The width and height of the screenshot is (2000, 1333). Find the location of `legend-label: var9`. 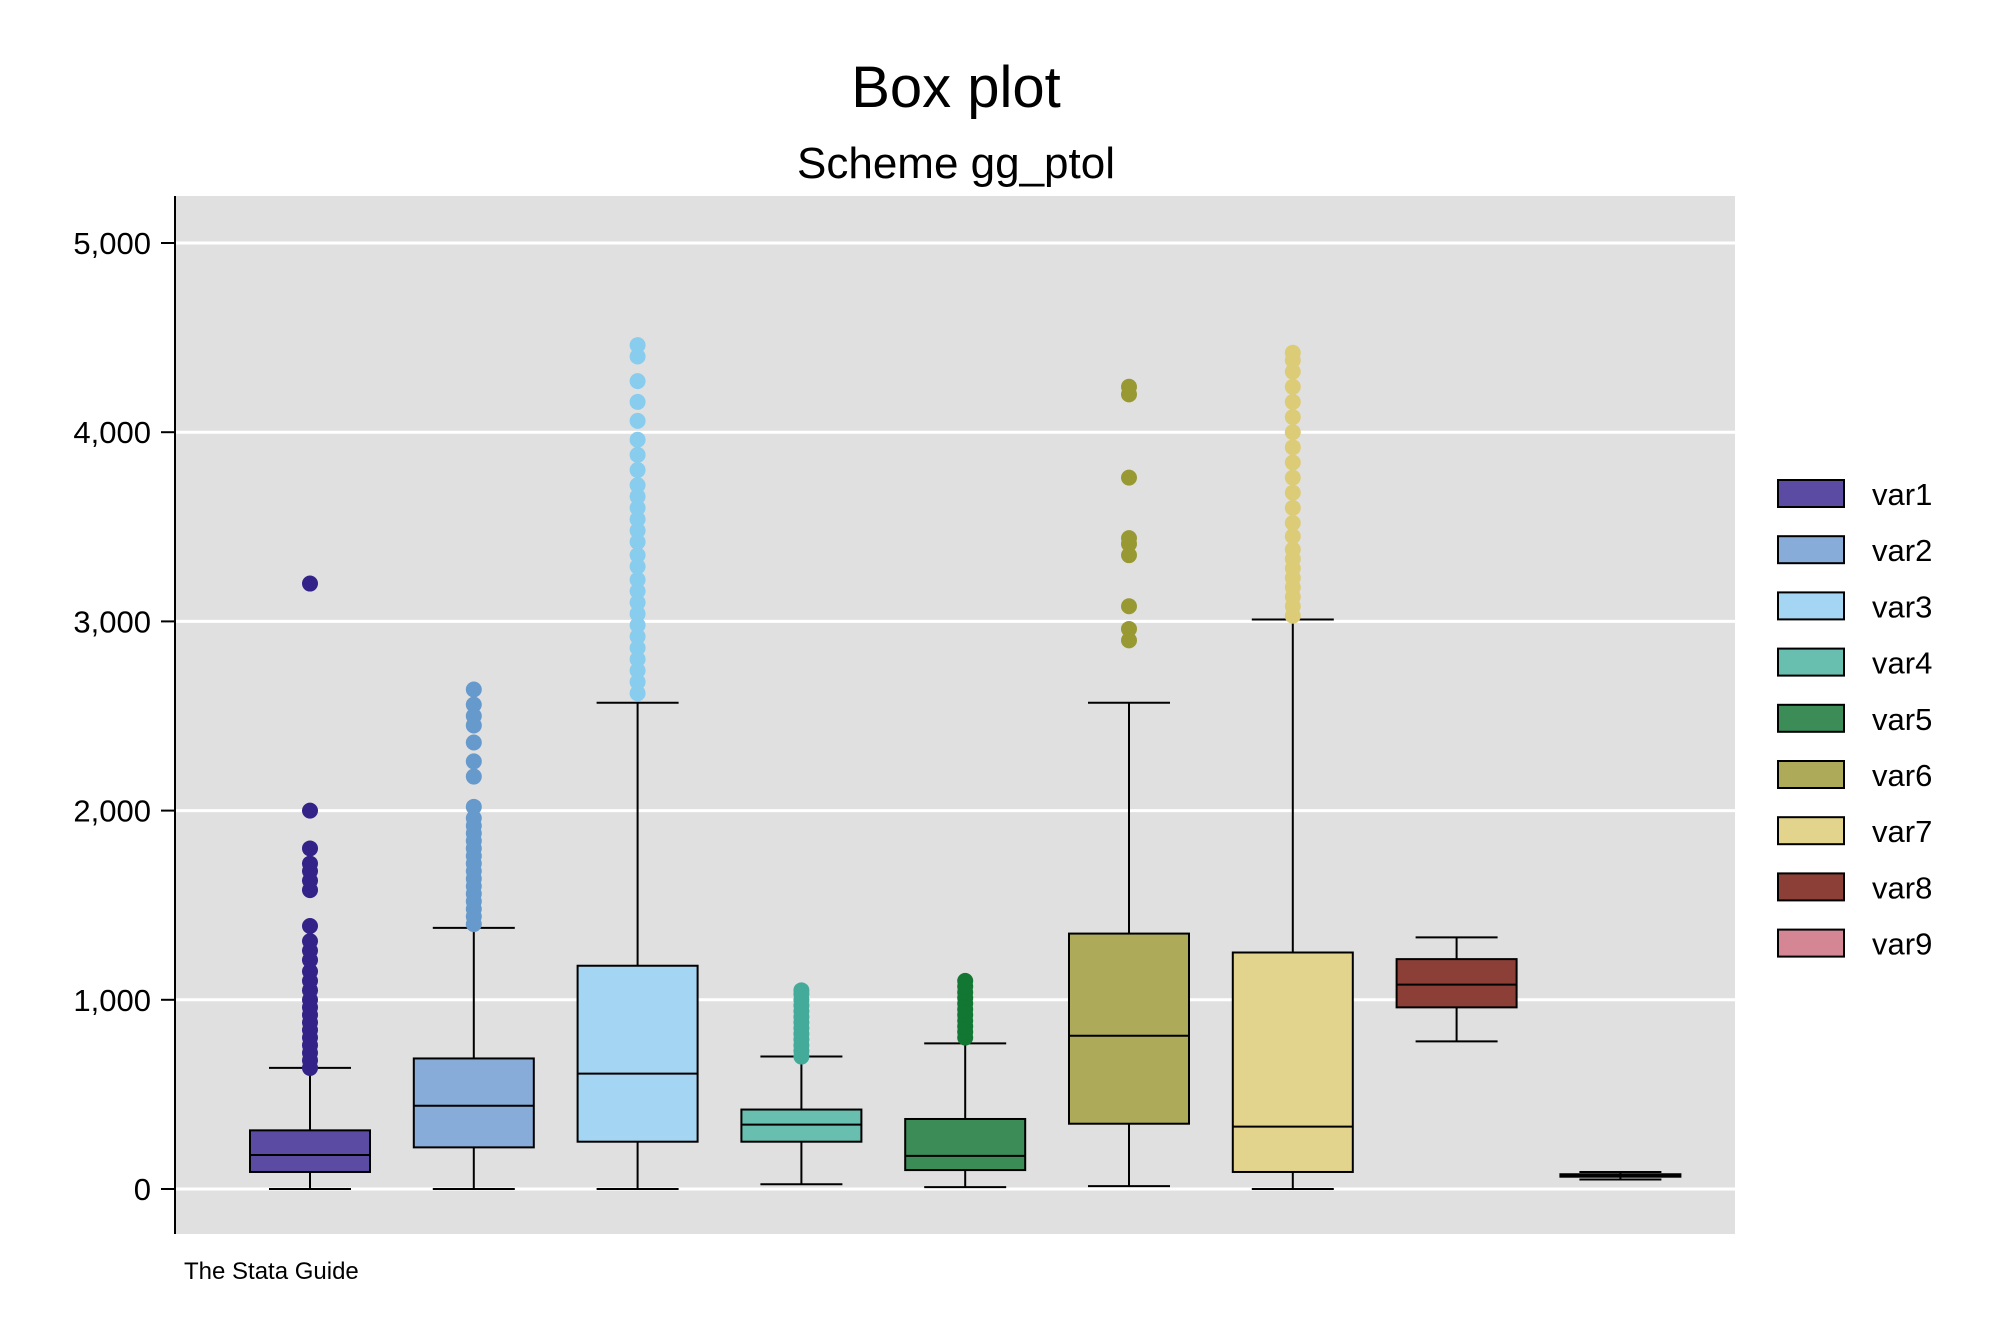

legend-label: var9 is located at coordinates (1902, 944).